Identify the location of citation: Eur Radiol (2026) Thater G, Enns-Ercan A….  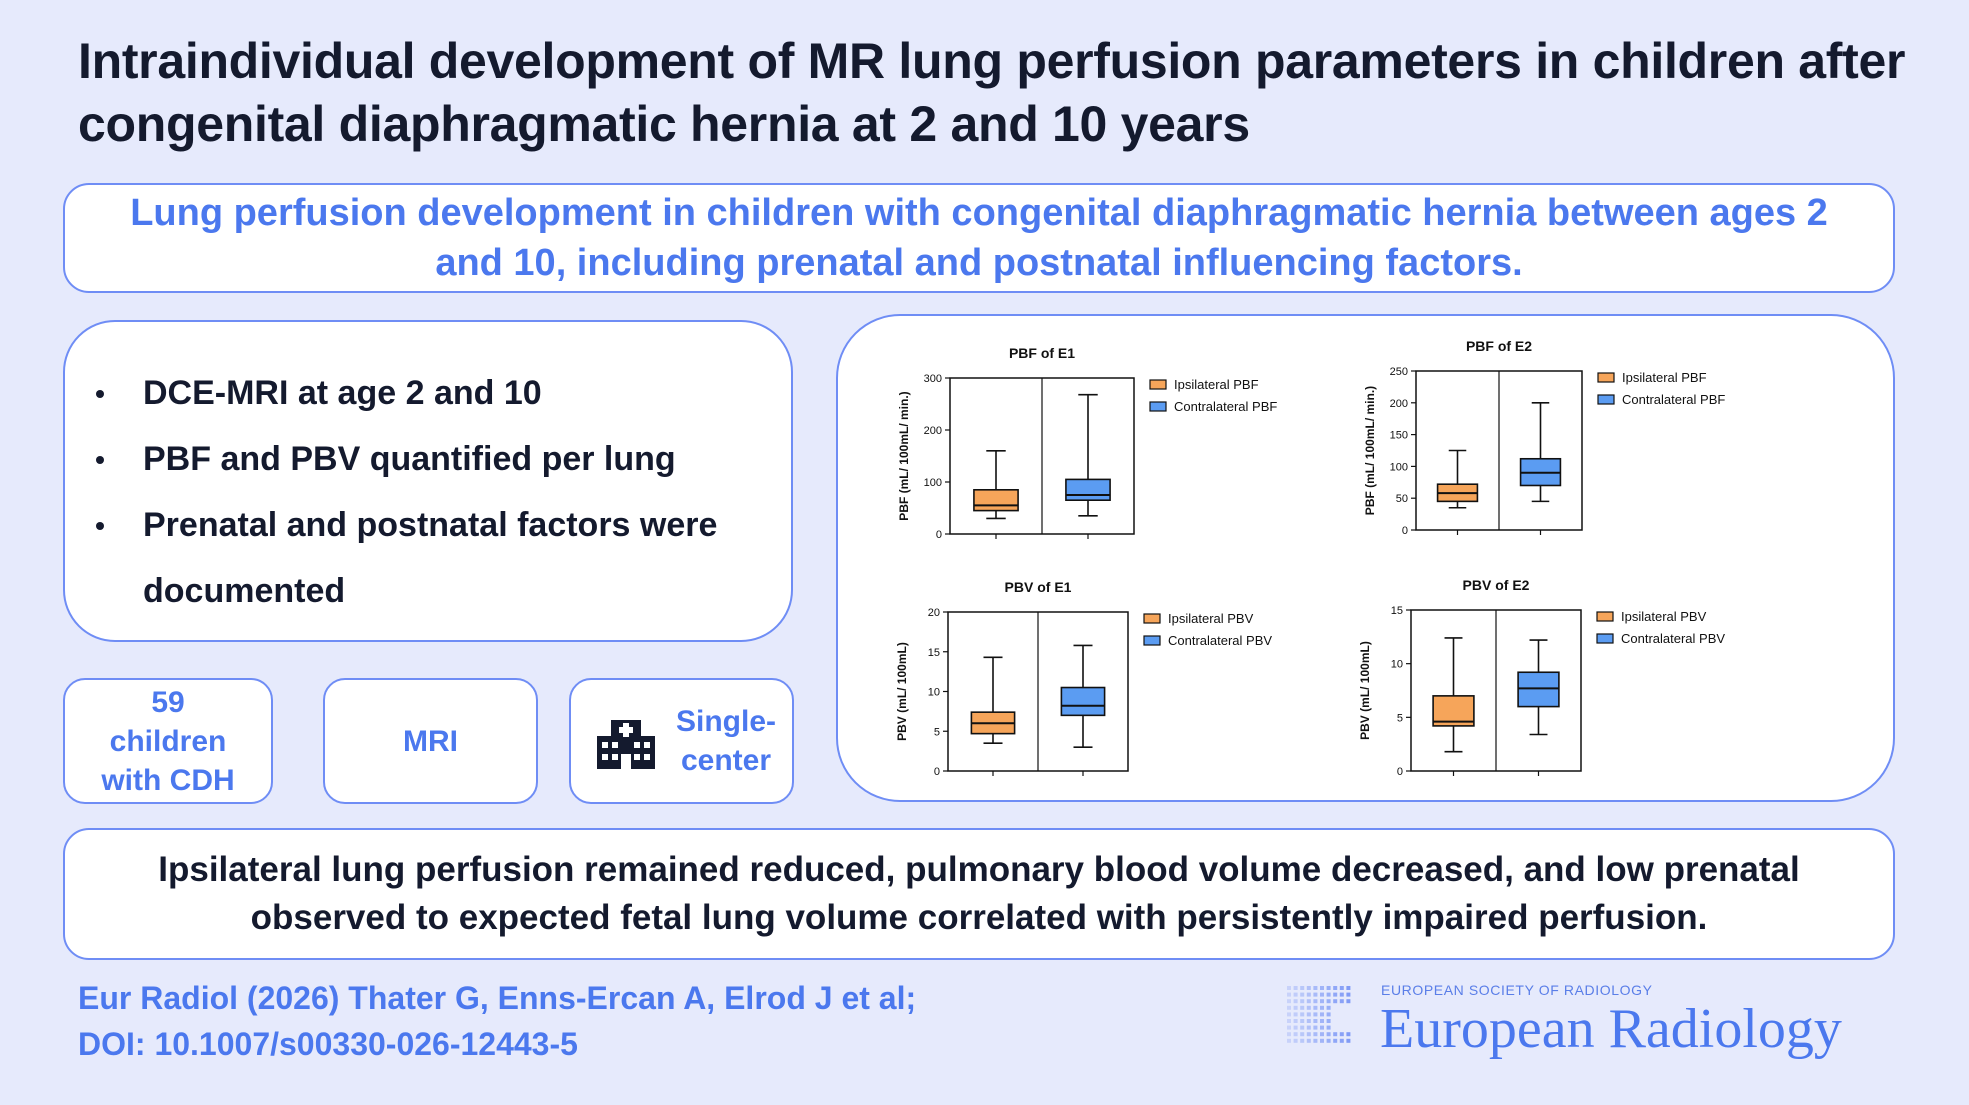
(497, 1021).